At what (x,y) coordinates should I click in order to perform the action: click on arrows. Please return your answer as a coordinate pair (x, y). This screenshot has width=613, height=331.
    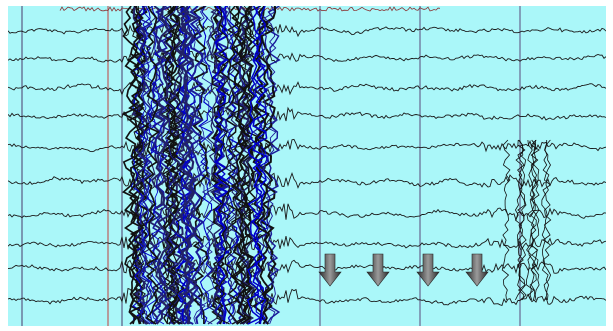
    Looking at the image, I should click on (403, 270).